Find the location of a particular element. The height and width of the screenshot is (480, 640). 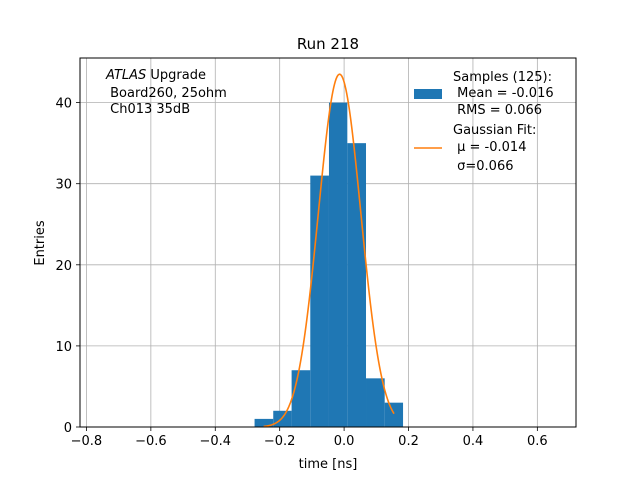

x-axis-ticks: −0.8 −0.6 −0.4 −0.2 0.0 0.2 0.4 0.6 is located at coordinates (309, 438).